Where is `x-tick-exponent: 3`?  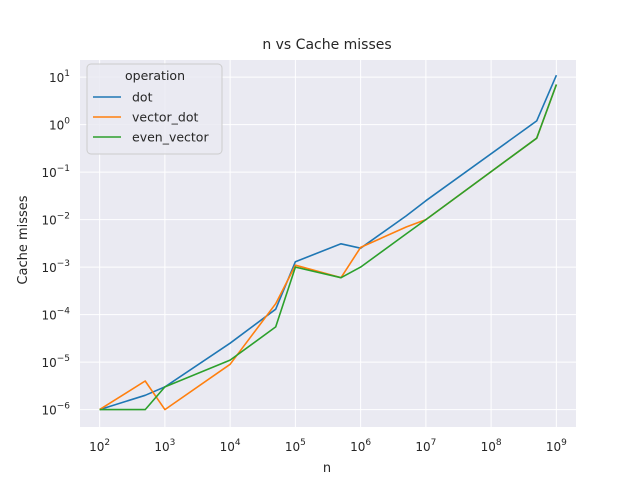
x-tick-exponent: 3 is located at coordinates (173, 443).